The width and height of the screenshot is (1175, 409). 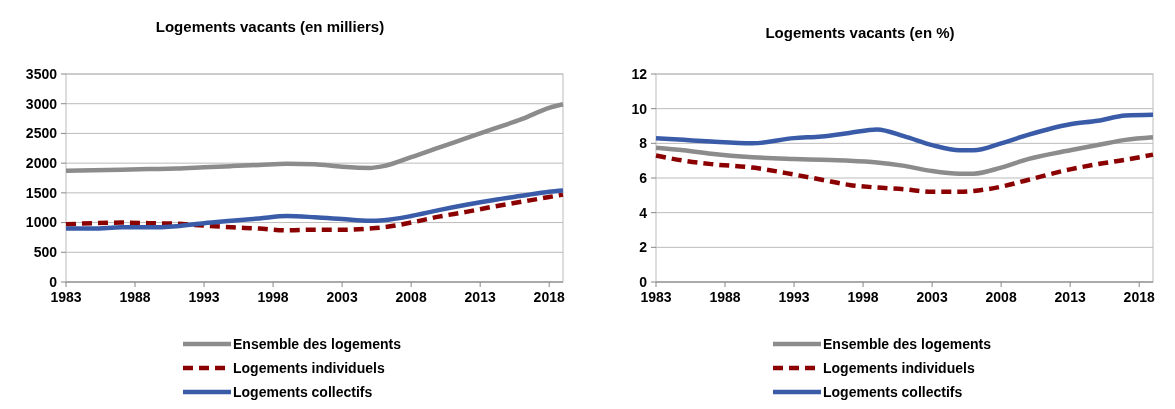 I want to click on y-tick-label: 500, so click(x=45, y=252).